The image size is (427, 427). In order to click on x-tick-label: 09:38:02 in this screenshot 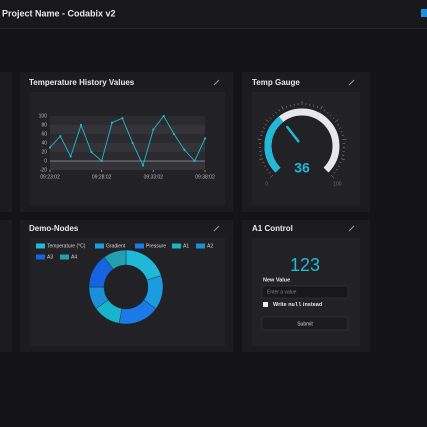, I will do `click(205, 177)`.